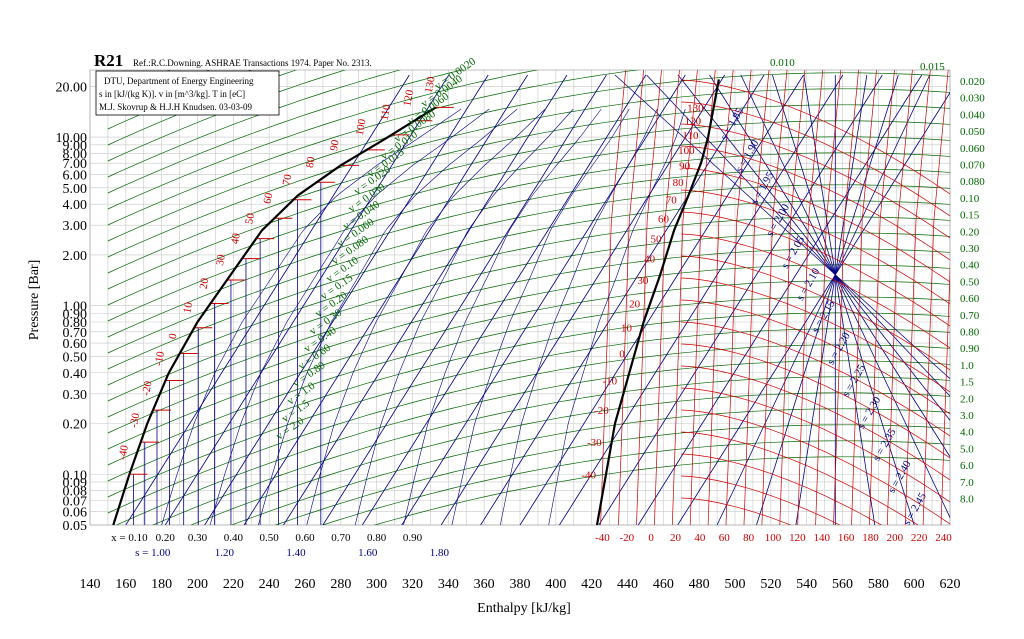 This screenshot has height=639, width=1024. What do you see at coordinates (161, 584) in the screenshot?
I see `x-tick-label: 180` at bounding box center [161, 584].